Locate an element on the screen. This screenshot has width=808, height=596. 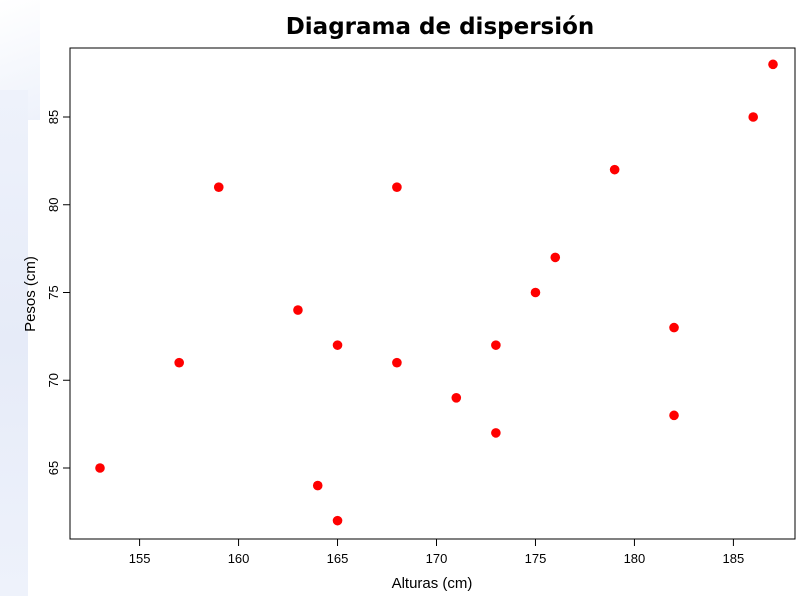
x-tick-label: 155 is located at coordinates (140, 558).